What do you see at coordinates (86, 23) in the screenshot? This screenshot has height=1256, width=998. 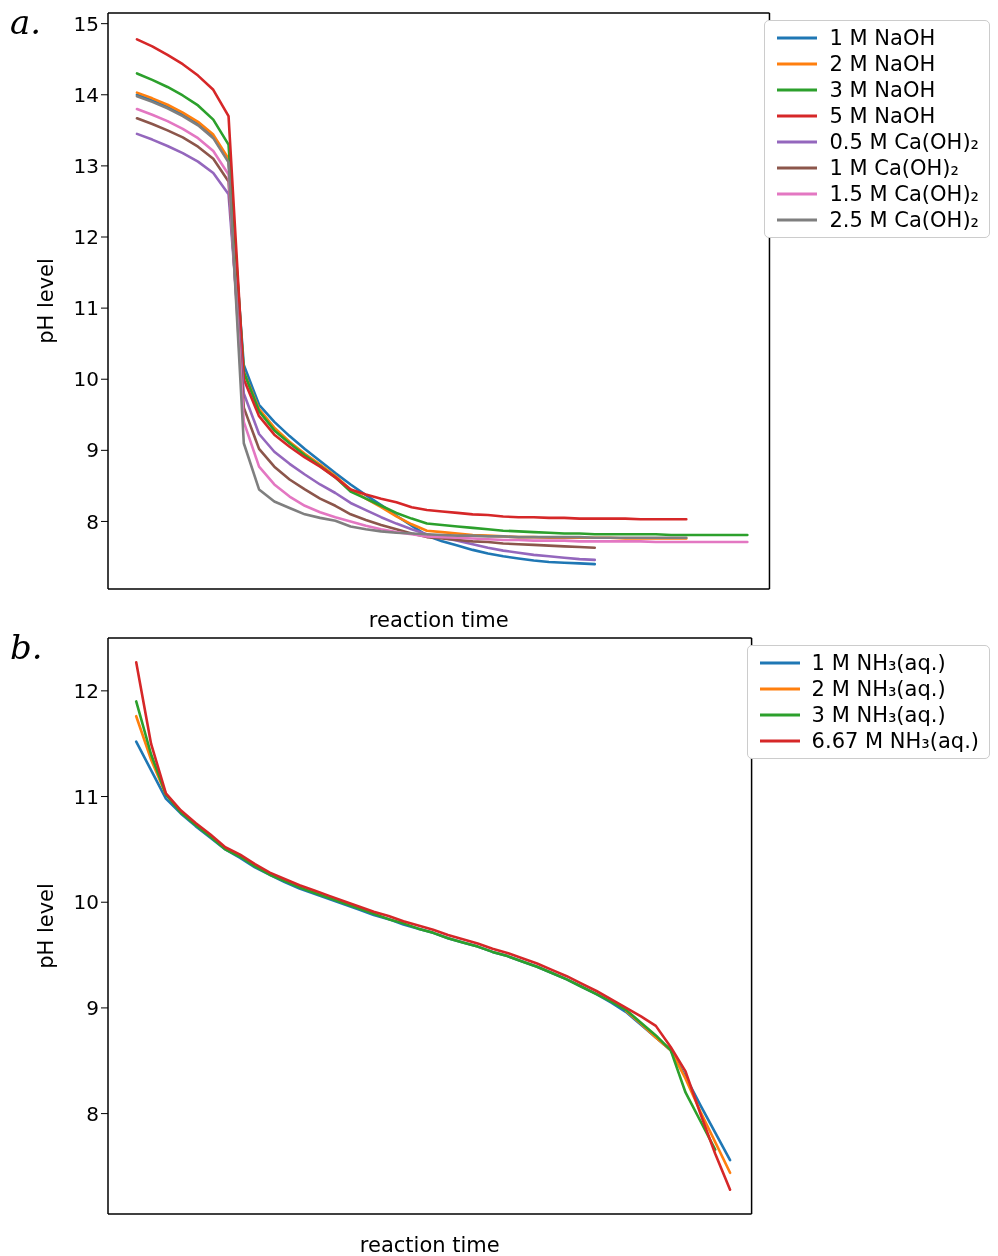 I see `y-tick-label: 15` at bounding box center [86, 23].